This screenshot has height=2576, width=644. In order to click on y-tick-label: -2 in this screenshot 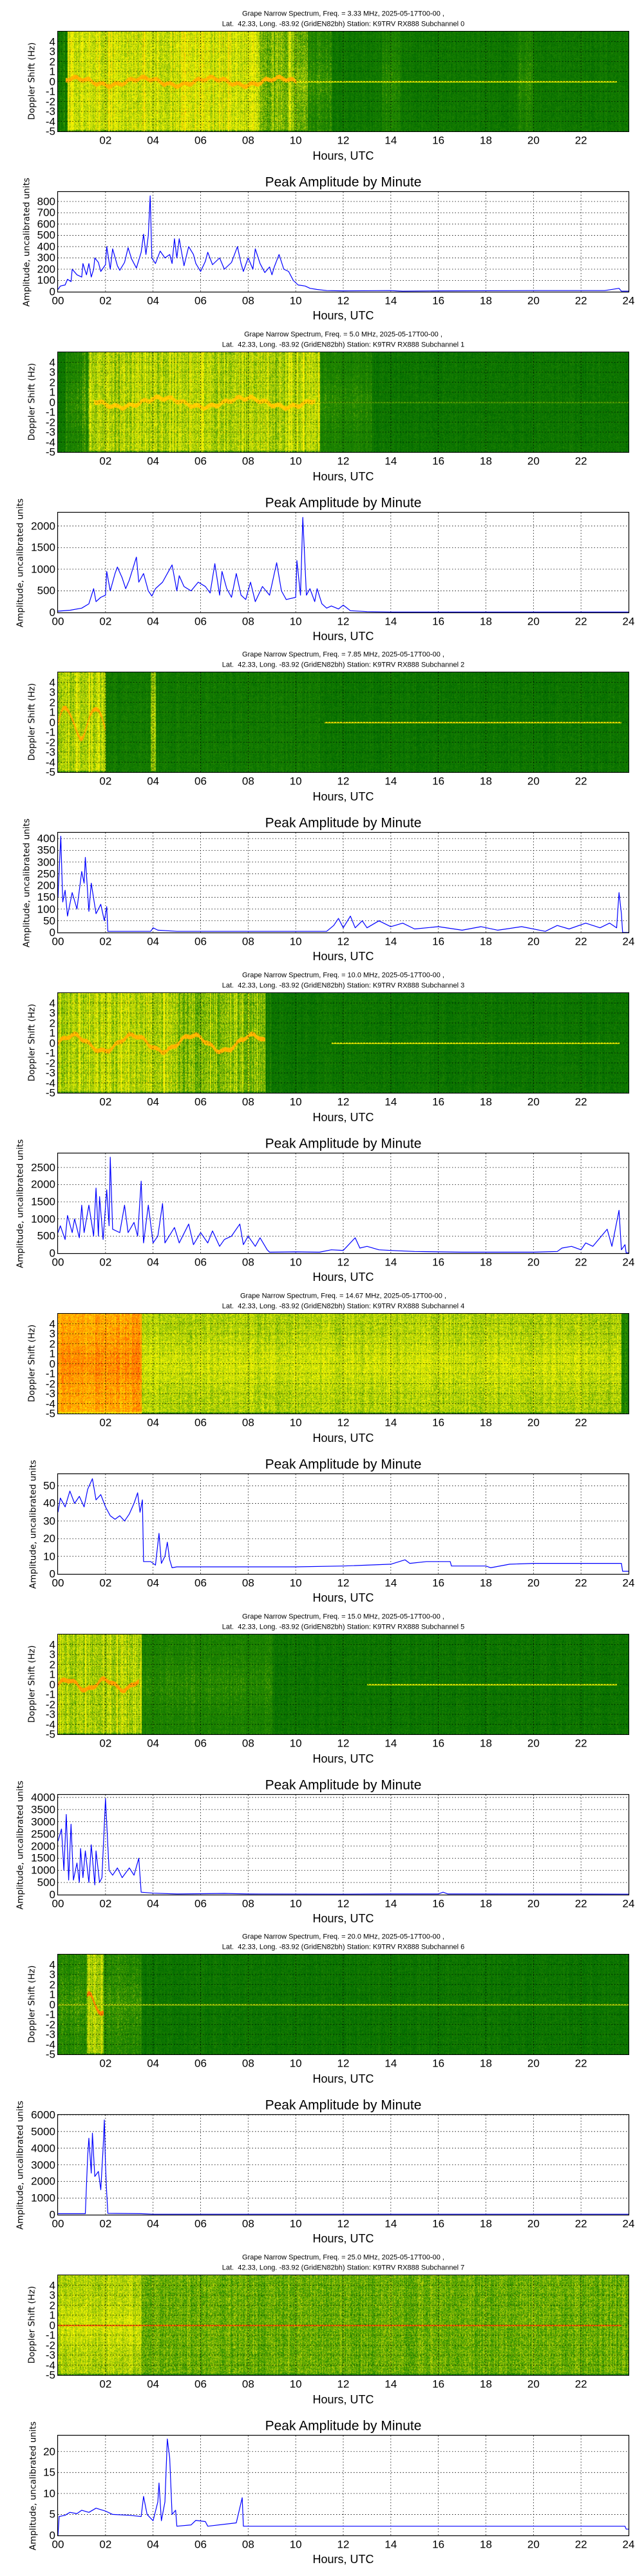, I will do `click(50, 1704)`.